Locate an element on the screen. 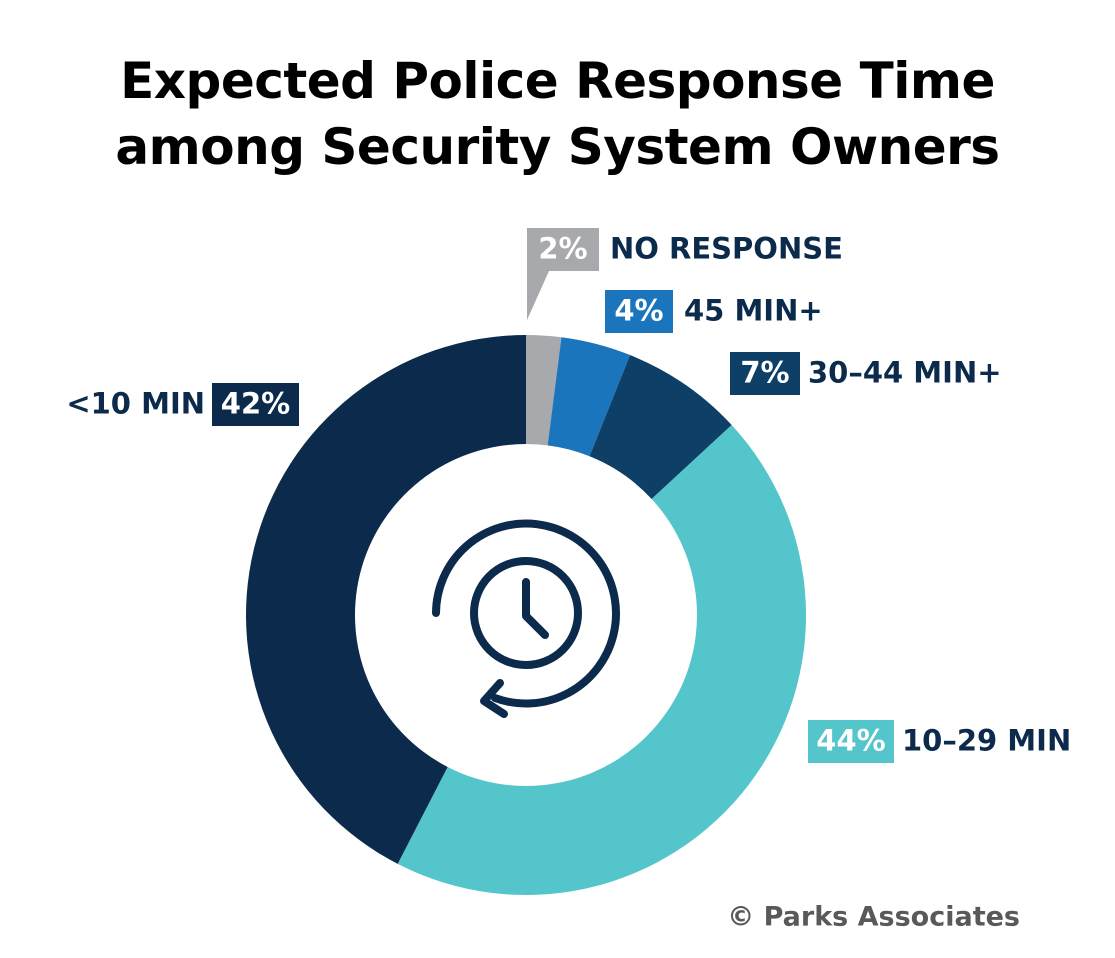  data-label: 7% is located at coordinates (764, 373).